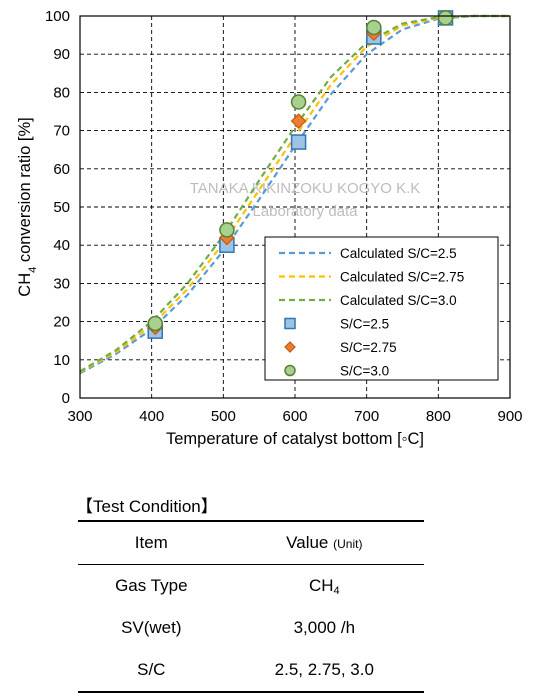  Describe the element at coordinates (223, 416) in the screenshot. I see `x-tick-label: 500` at that location.